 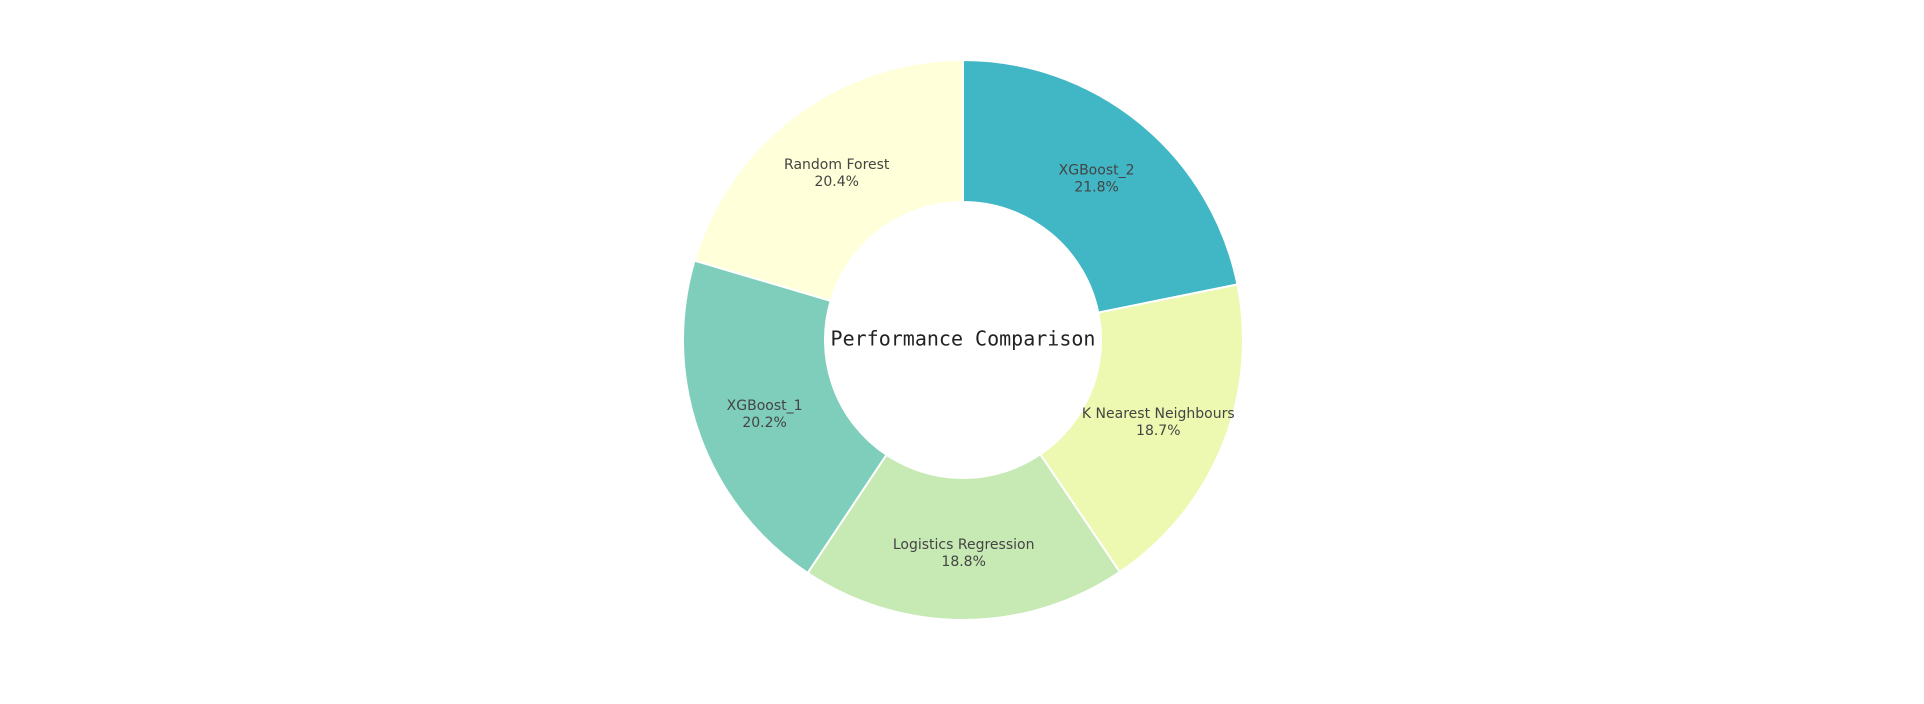 What do you see at coordinates (1158, 414) in the screenshot?
I see `slice-label-name: K Nearest Neighbours` at bounding box center [1158, 414].